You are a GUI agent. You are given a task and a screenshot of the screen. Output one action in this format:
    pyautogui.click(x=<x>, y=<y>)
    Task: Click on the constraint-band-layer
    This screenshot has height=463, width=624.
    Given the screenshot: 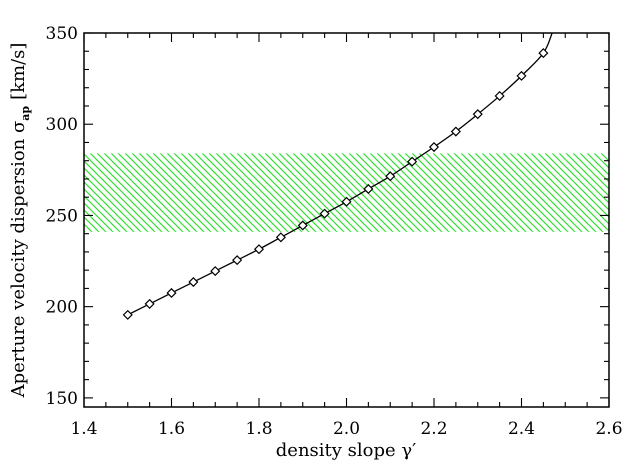 What is the action you would take?
    pyautogui.click(x=346, y=192)
    